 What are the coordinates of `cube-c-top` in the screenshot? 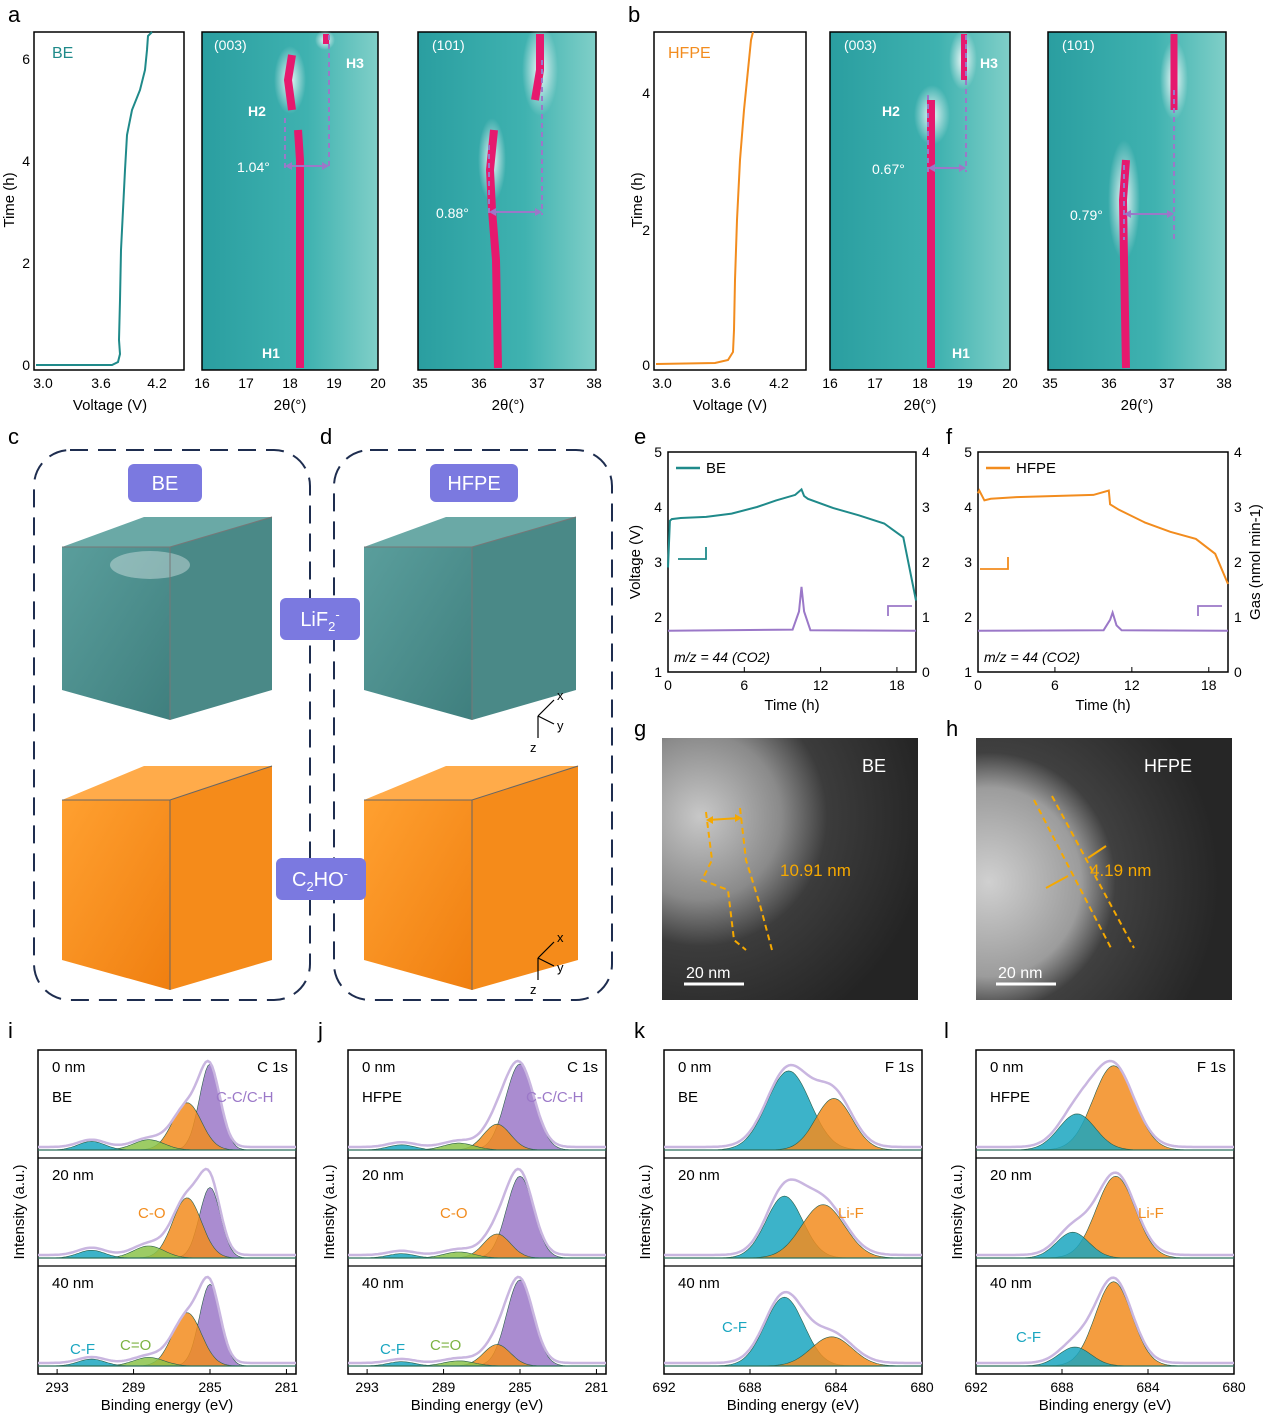 It's located at (167, 618).